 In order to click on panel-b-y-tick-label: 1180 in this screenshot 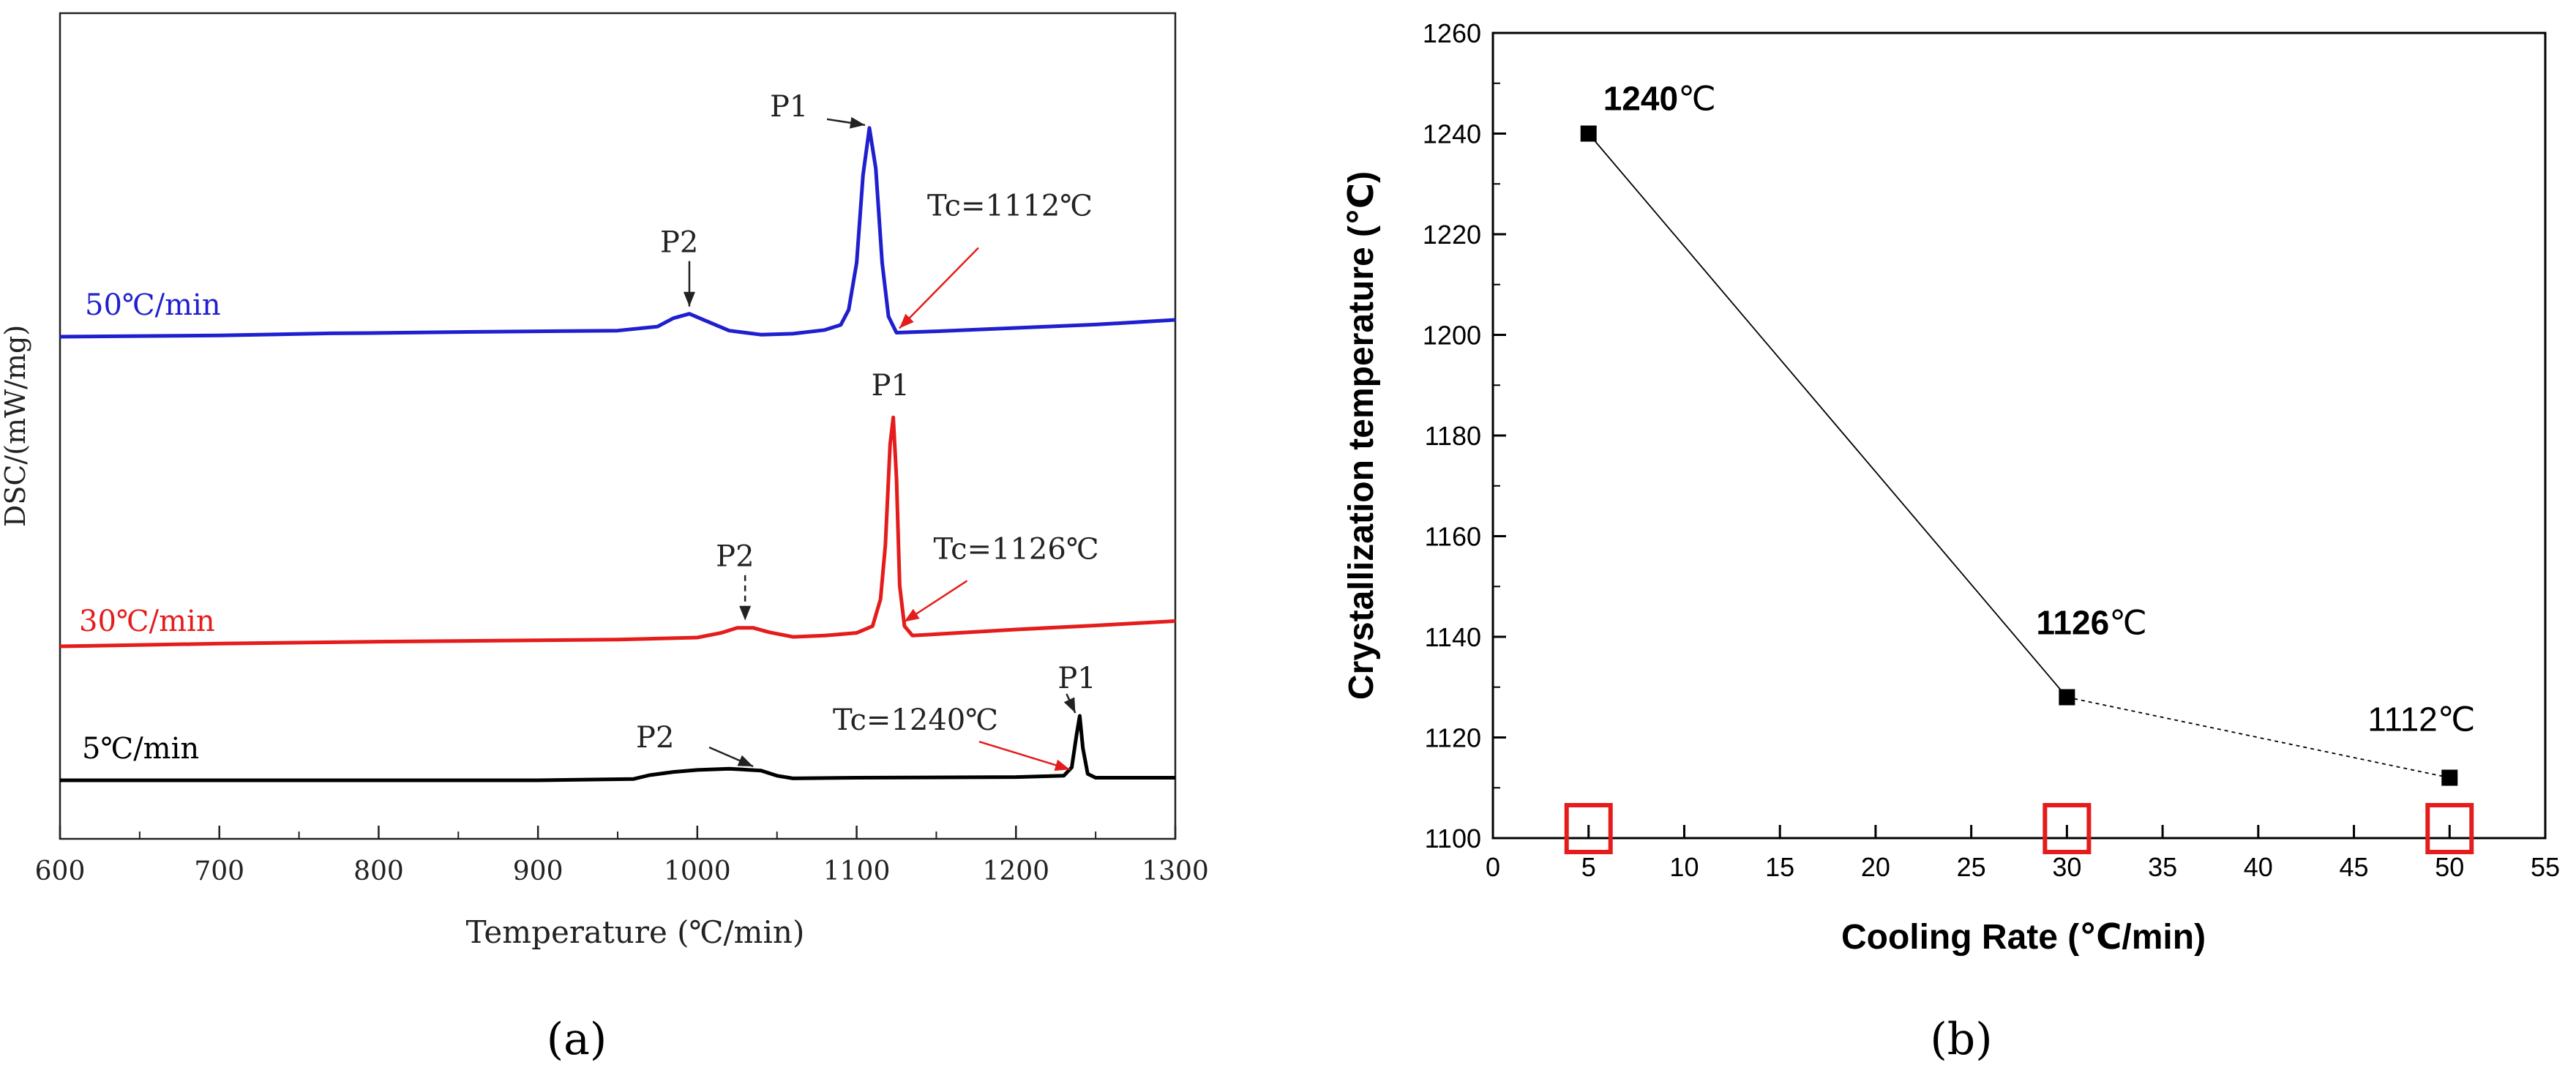, I will do `click(1453, 436)`.